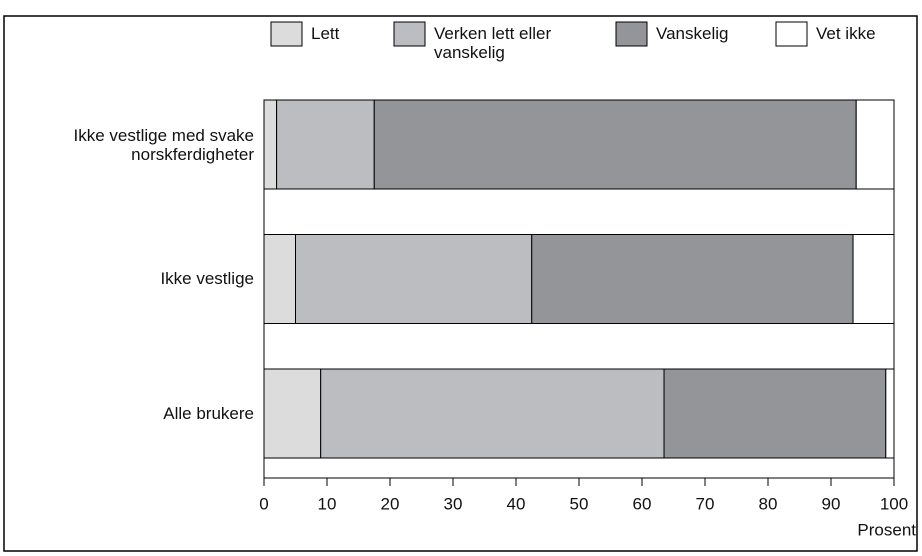  What do you see at coordinates (768, 503) in the screenshot?
I see `x-tick-label: 80` at bounding box center [768, 503].